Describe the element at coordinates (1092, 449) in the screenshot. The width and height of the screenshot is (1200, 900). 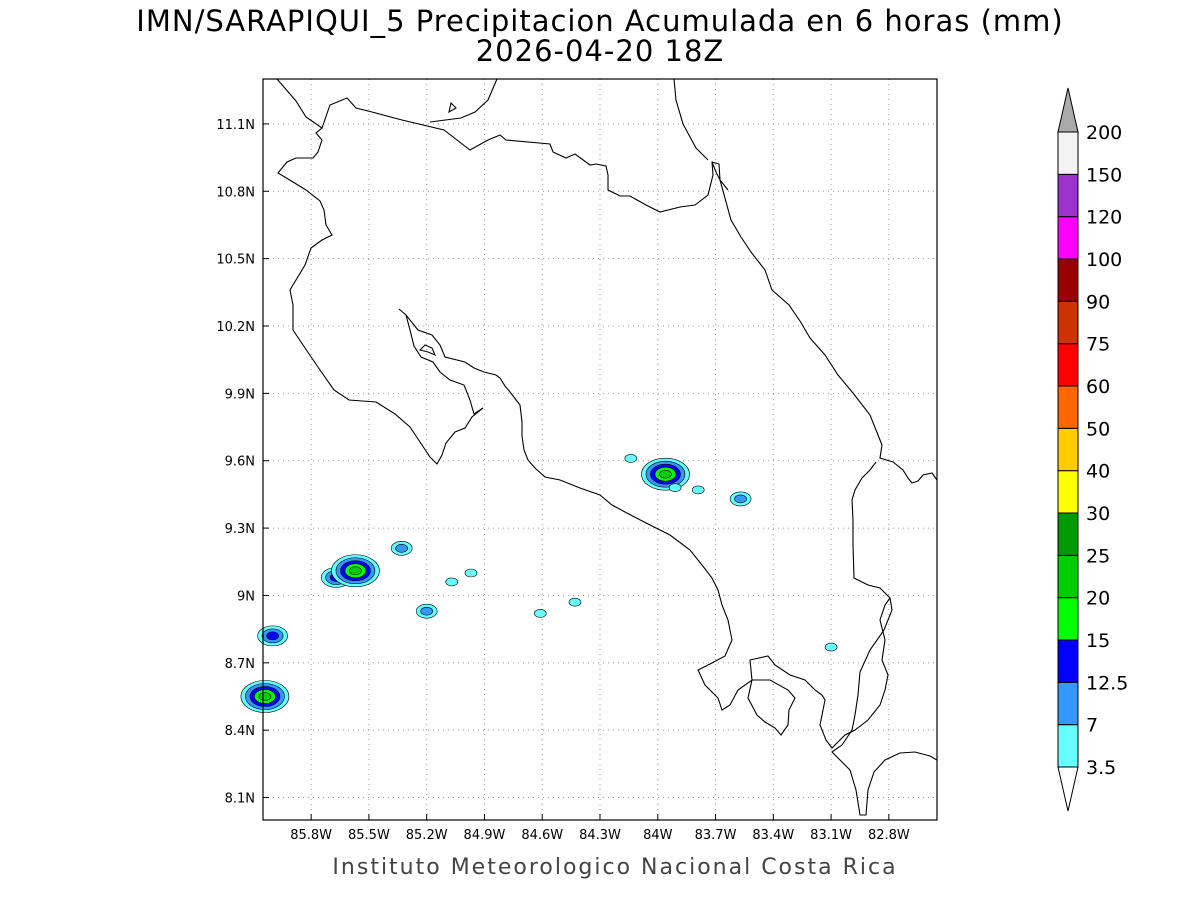
I see `colorbar: 3.5 7 12.5 15 20 25 30 40 50 60 75 90 100 120 150 200` at that location.